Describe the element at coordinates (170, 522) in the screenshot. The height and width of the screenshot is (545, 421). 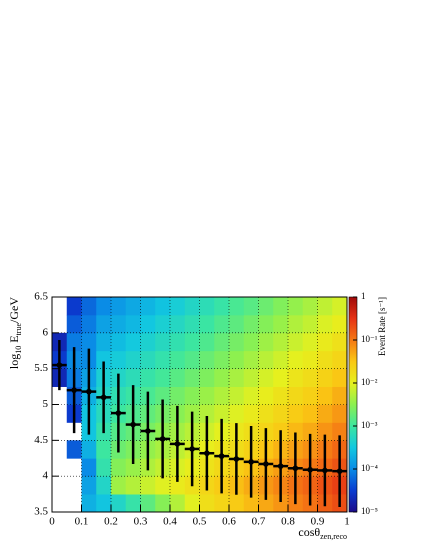
I see `x-tick-label: 0.4` at that location.